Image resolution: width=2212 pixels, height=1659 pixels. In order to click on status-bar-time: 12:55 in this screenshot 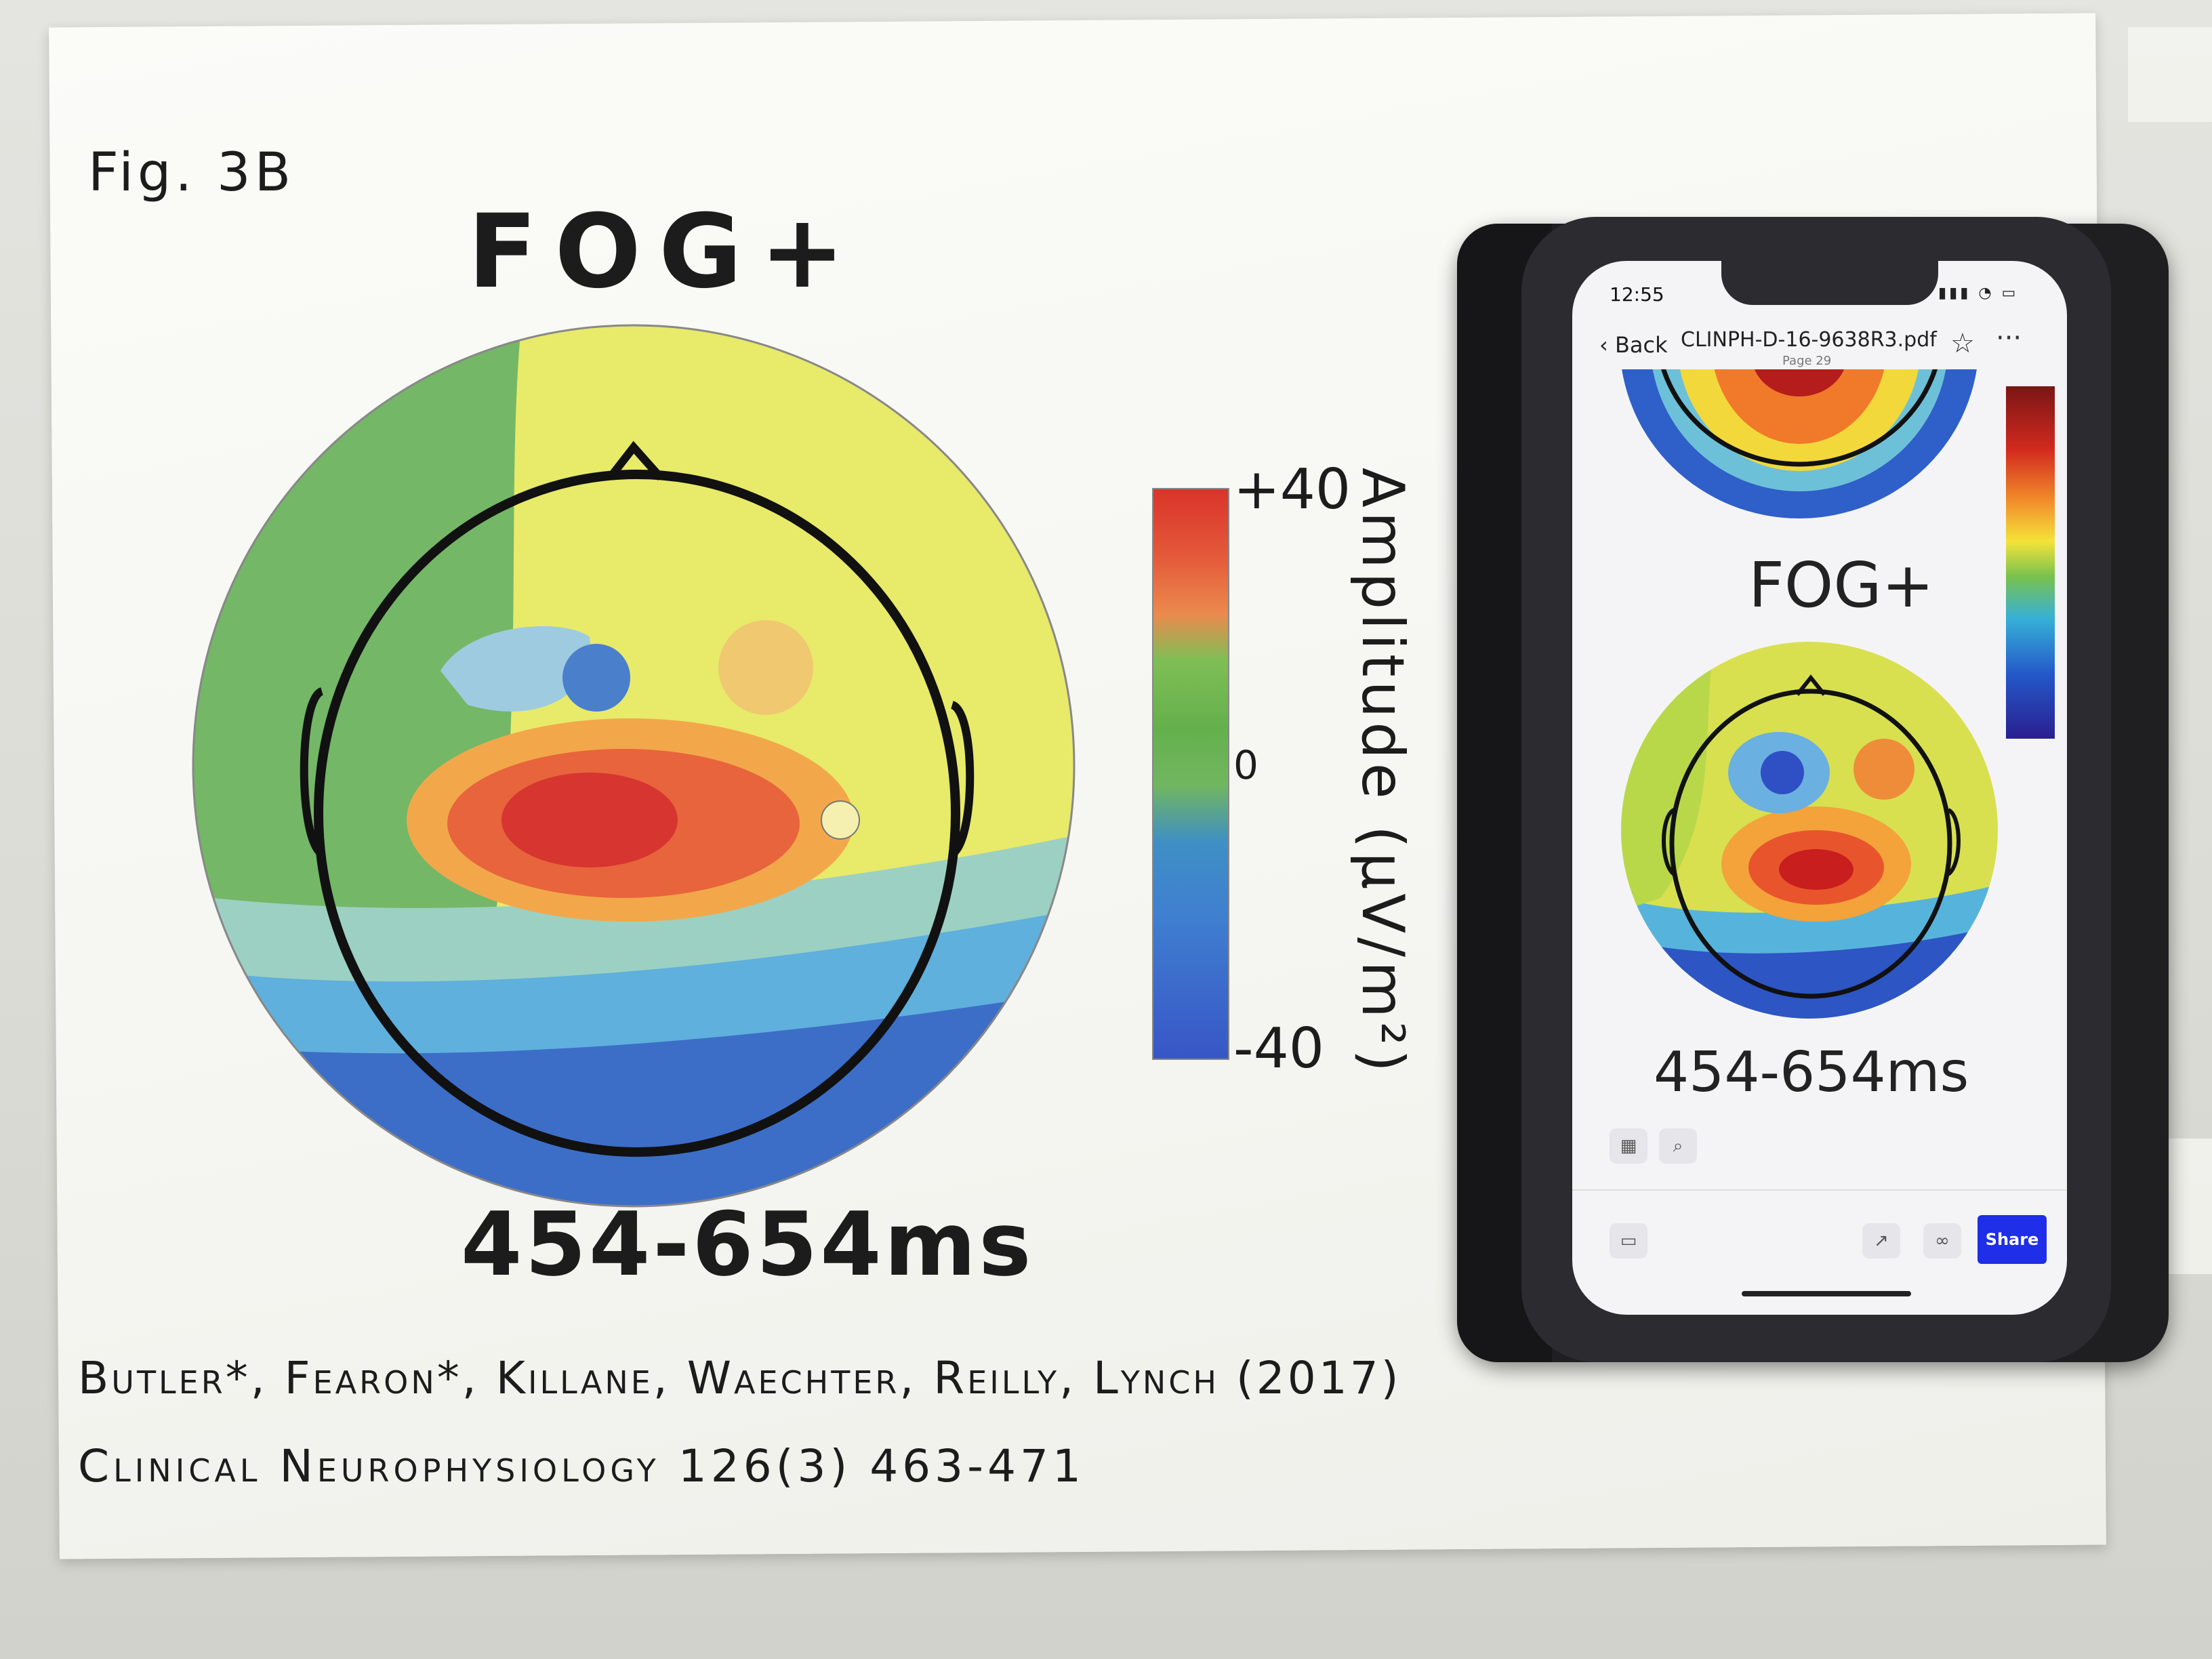, I will do `click(1637, 294)`.